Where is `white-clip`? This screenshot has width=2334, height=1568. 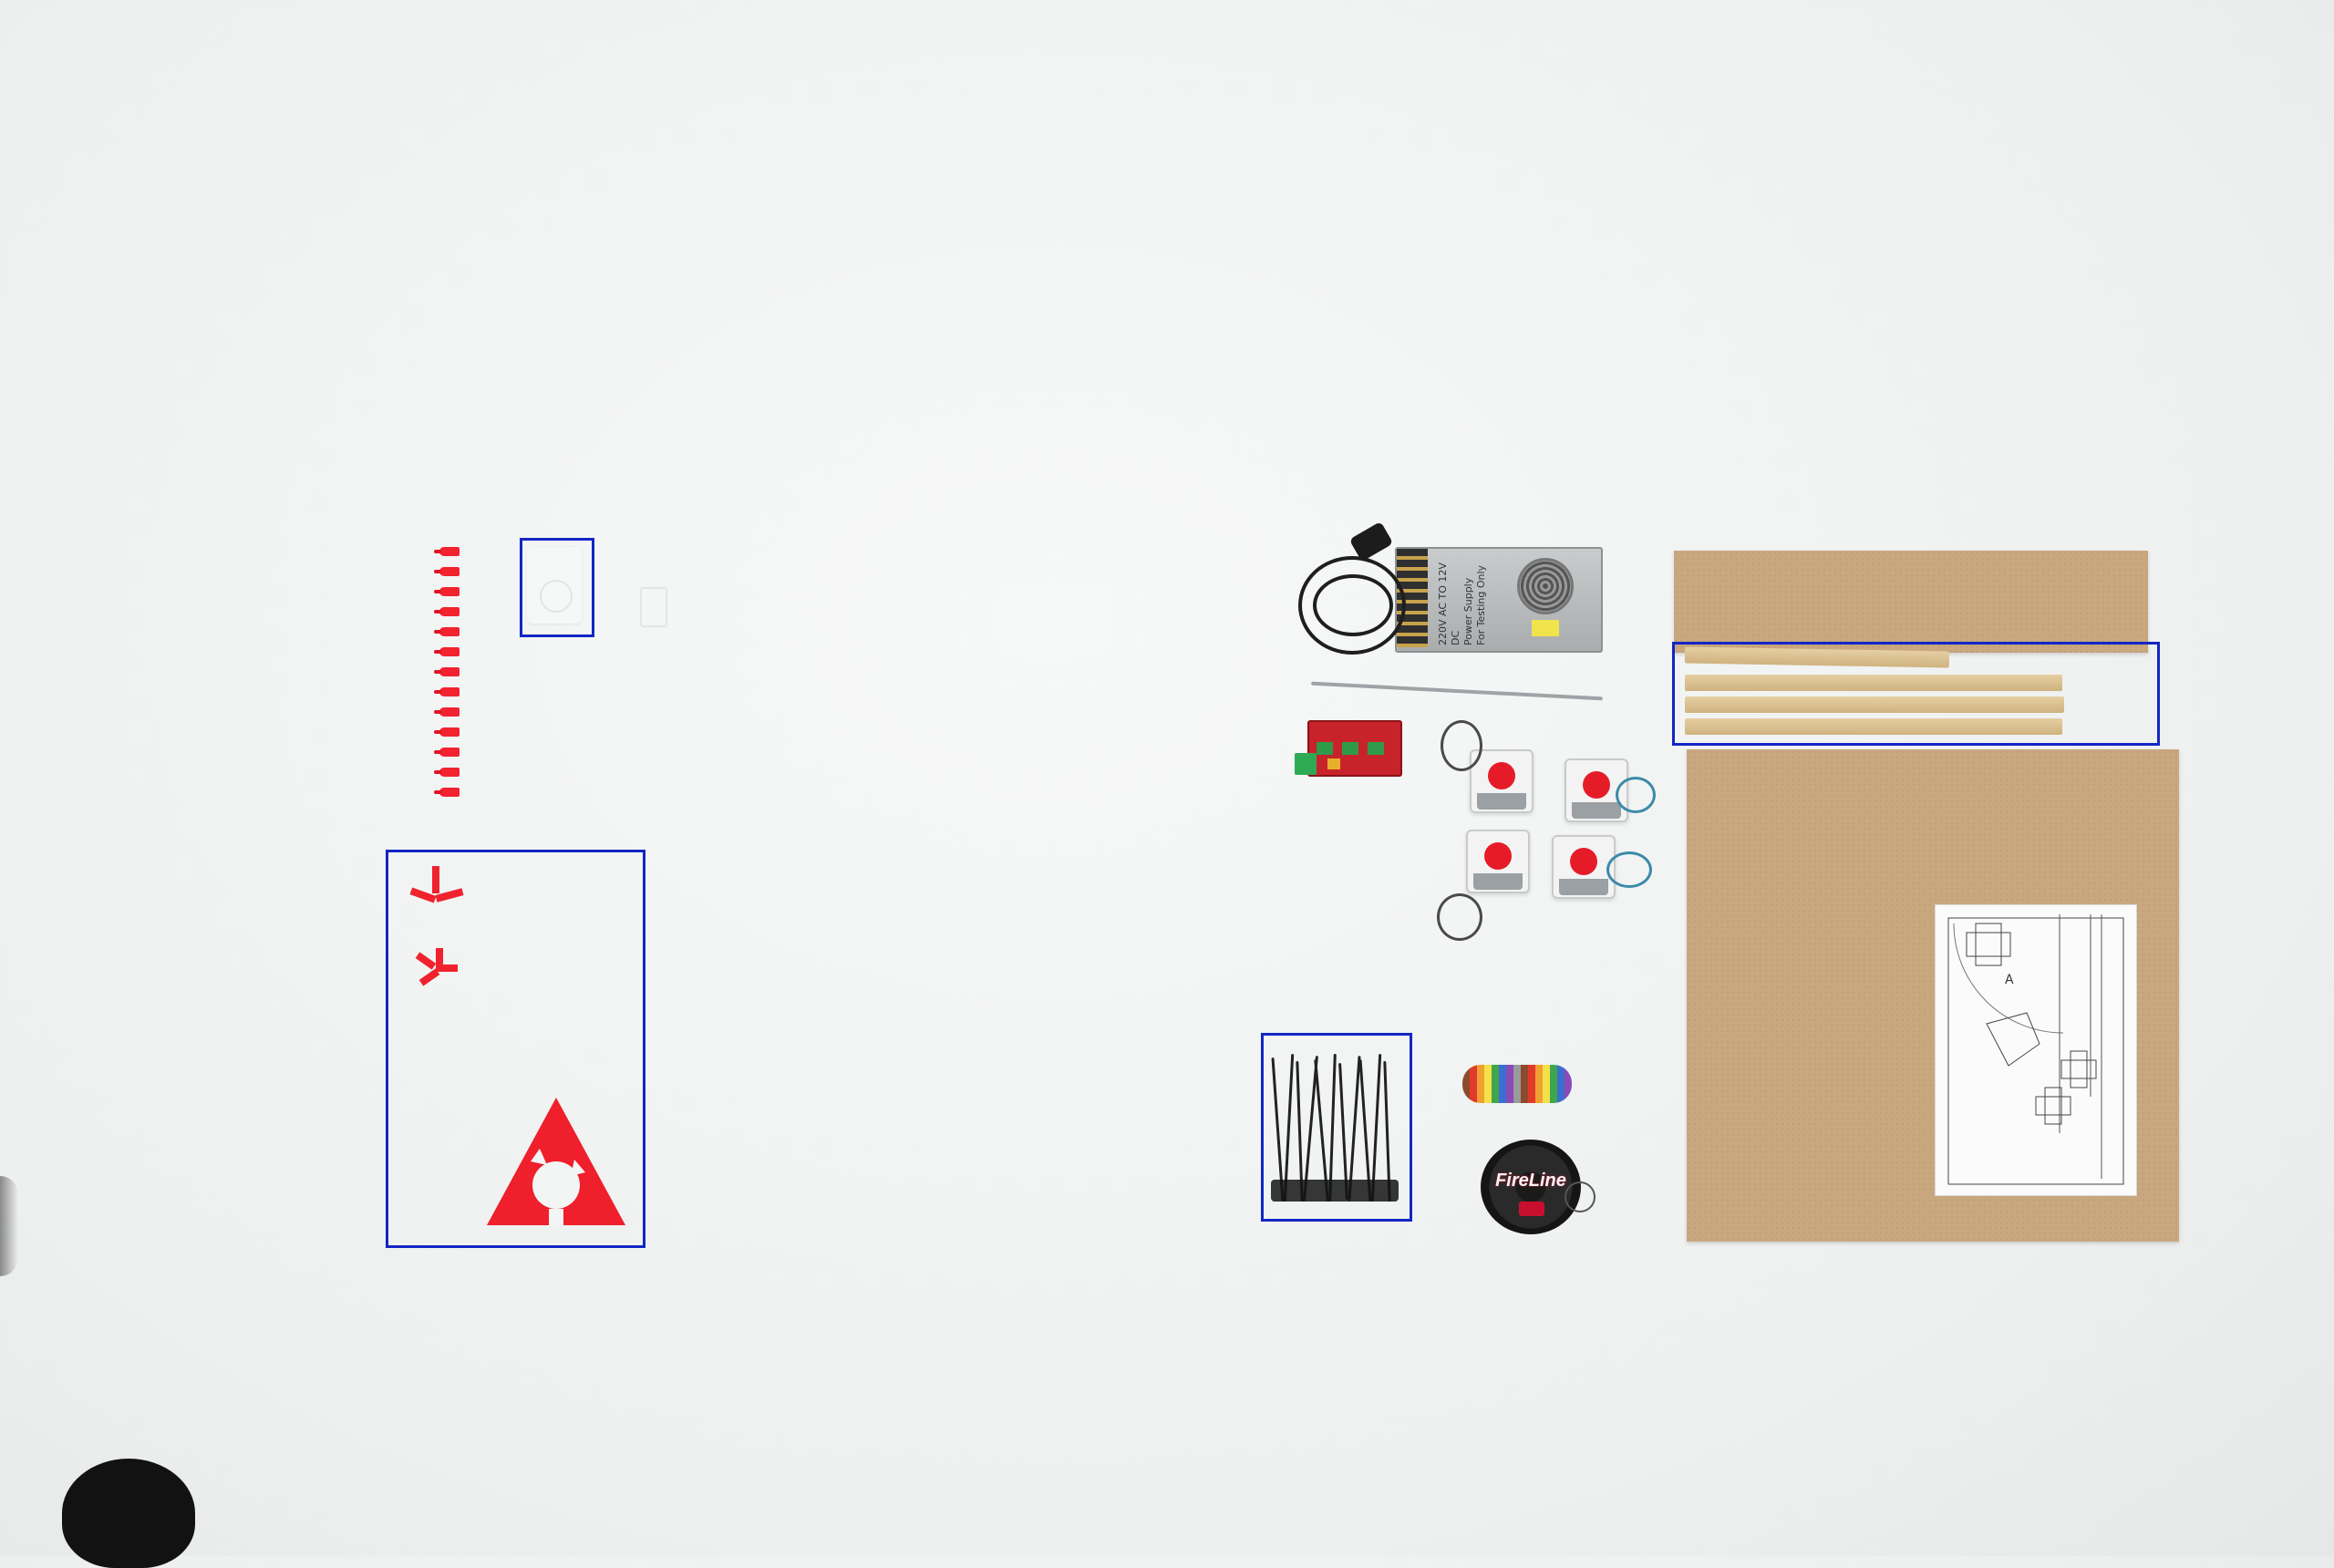 white-clip is located at coordinates (653, 607).